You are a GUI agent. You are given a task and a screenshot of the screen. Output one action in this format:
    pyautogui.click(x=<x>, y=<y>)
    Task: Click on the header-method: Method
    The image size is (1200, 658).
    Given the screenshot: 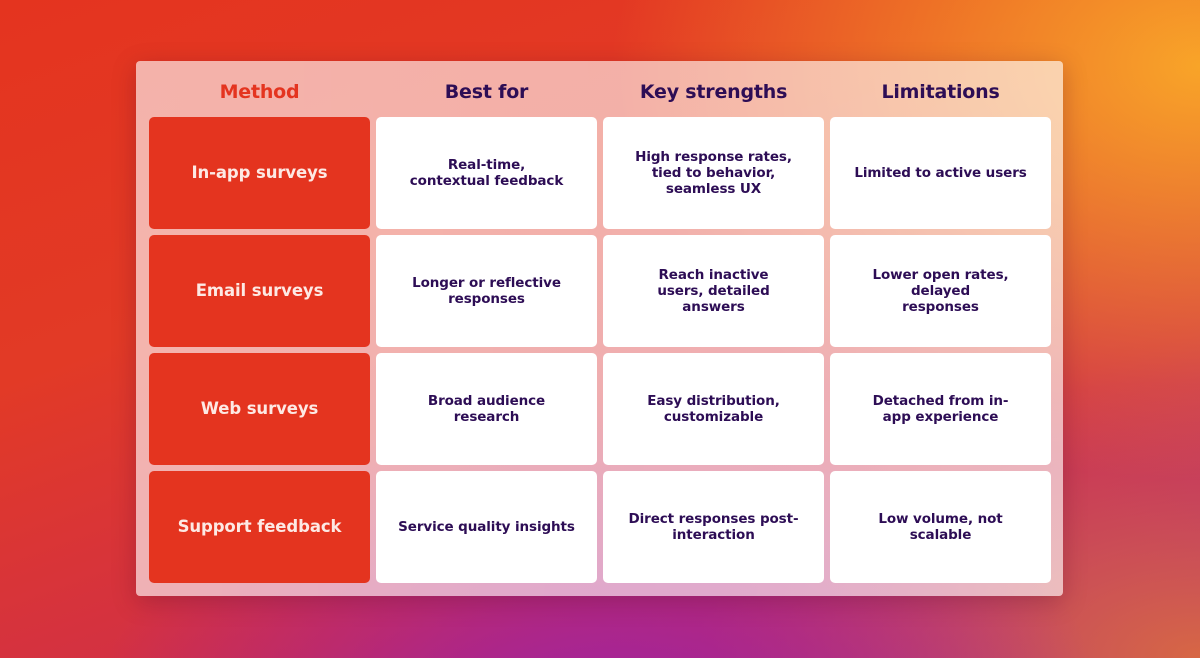 What is the action you would take?
    pyautogui.click(x=259, y=92)
    